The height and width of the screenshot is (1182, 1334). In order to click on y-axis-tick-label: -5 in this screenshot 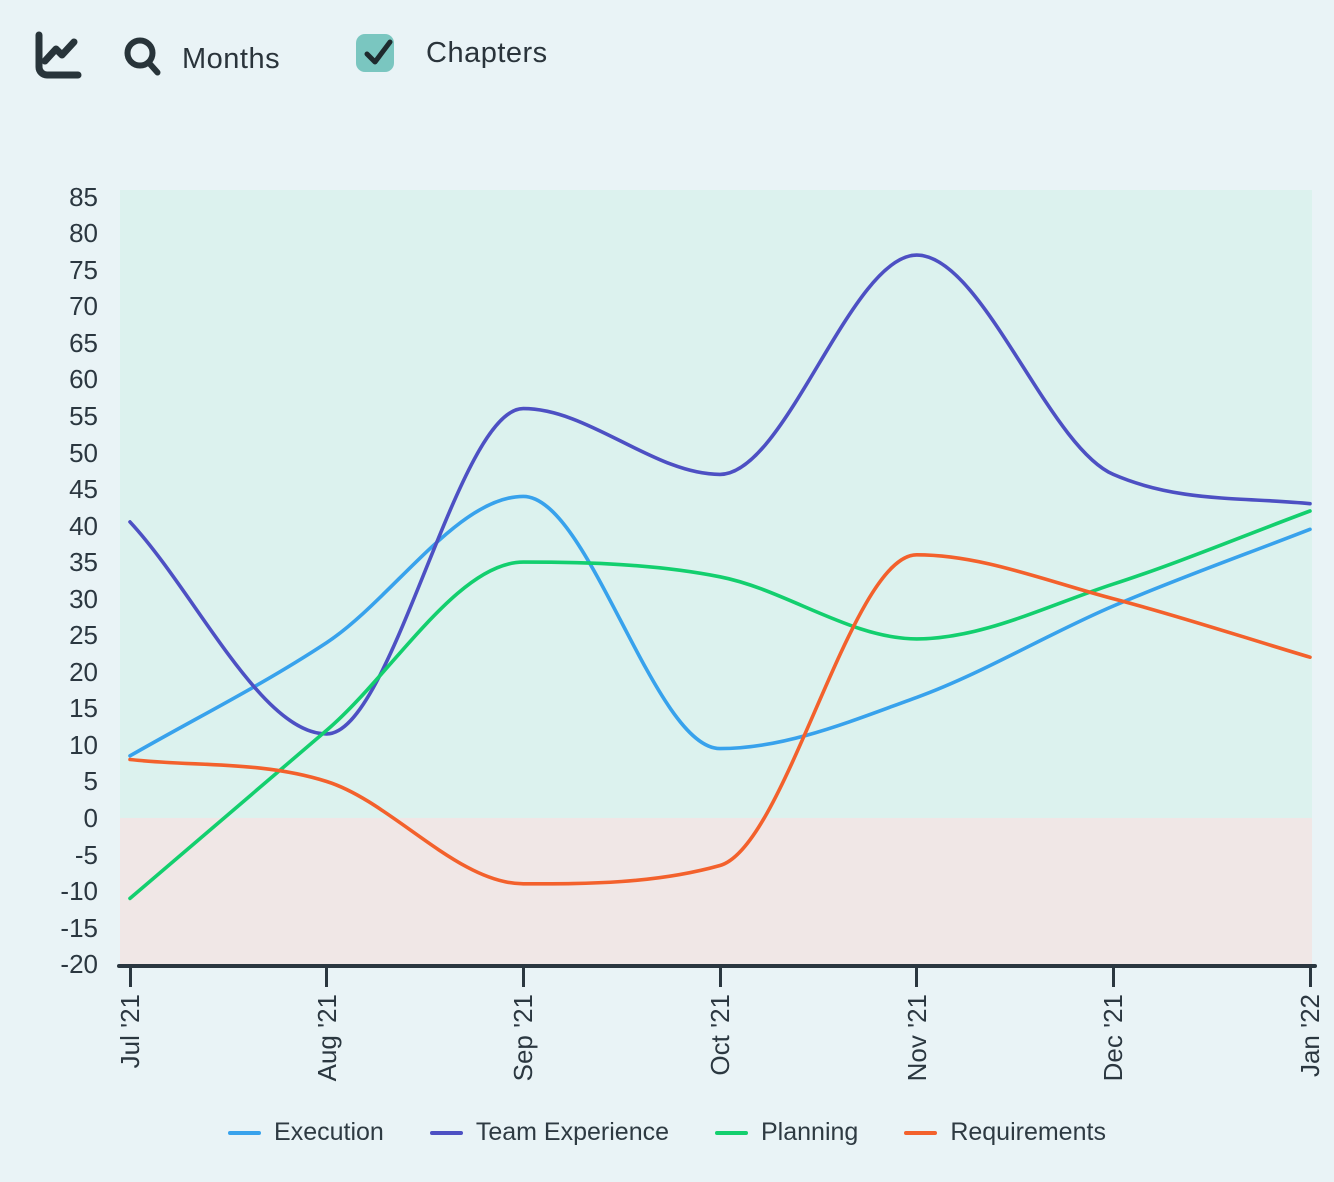, I will do `click(86, 854)`.